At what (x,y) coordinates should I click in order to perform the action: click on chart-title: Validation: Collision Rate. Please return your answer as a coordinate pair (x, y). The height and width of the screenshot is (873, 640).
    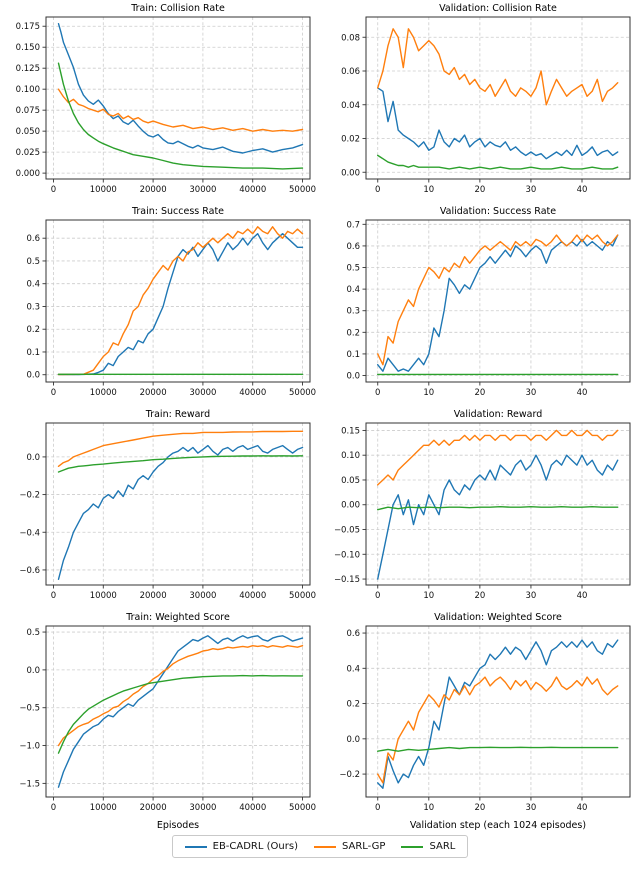
    Looking at the image, I should click on (498, 8).